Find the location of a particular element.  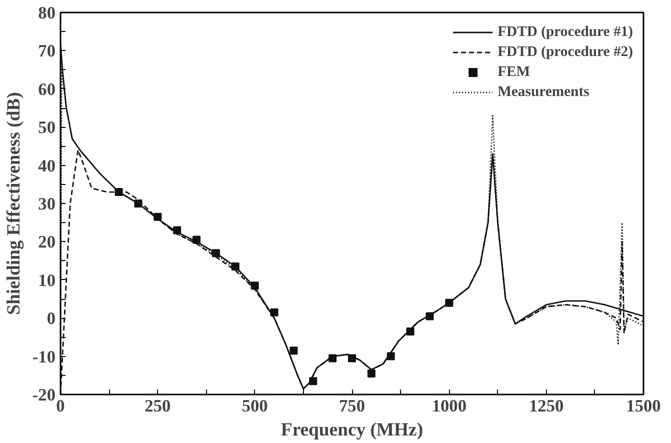

y-axis-title: Shielding Effectiveness (dB) is located at coordinates (13, 203).